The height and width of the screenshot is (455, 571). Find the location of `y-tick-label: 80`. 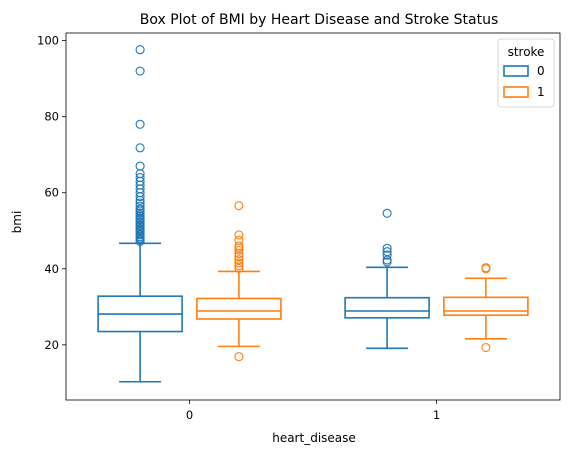

y-tick-label: 80 is located at coordinates (51, 117).